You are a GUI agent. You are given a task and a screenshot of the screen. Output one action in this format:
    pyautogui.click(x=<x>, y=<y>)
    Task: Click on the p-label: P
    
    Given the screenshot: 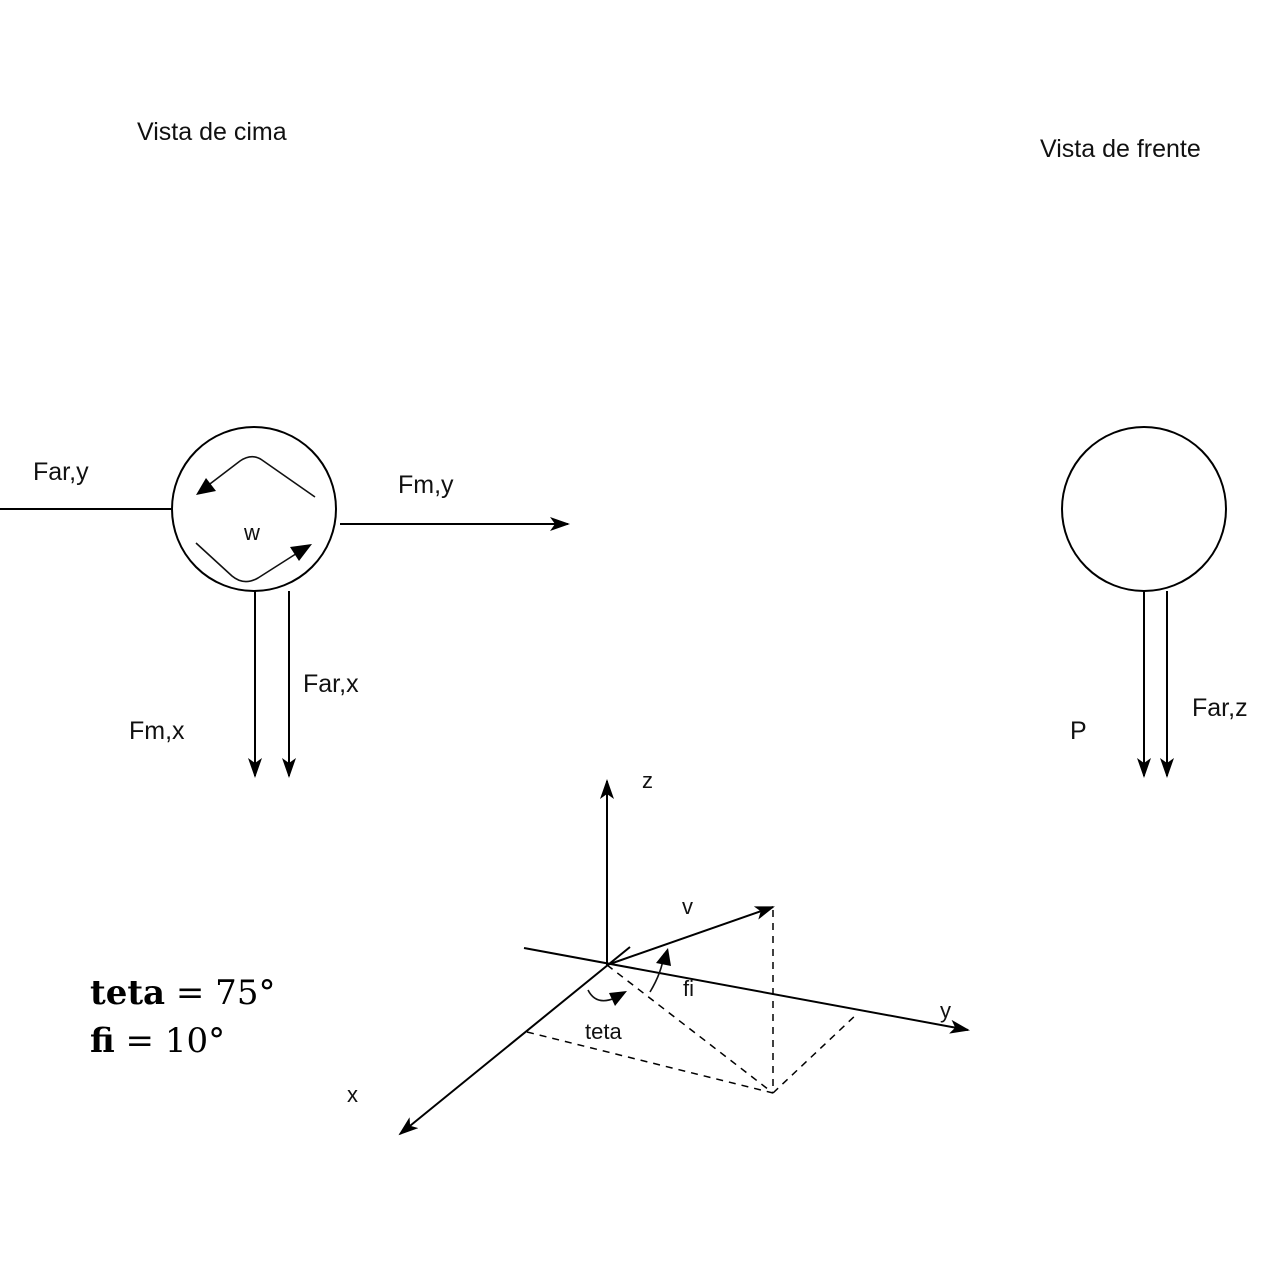 What is the action you would take?
    pyautogui.click(x=1078, y=731)
    